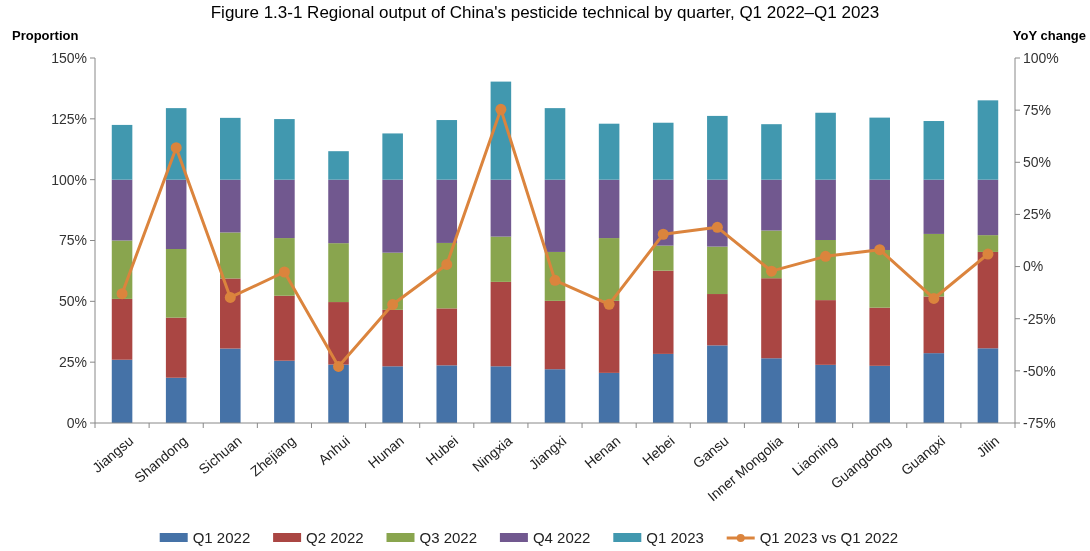 The image size is (1090, 551). What do you see at coordinates (829, 537) in the screenshot?
I see `legend-label: Q1 2023 vs Q1 2022` at bounding box center [829, 537].